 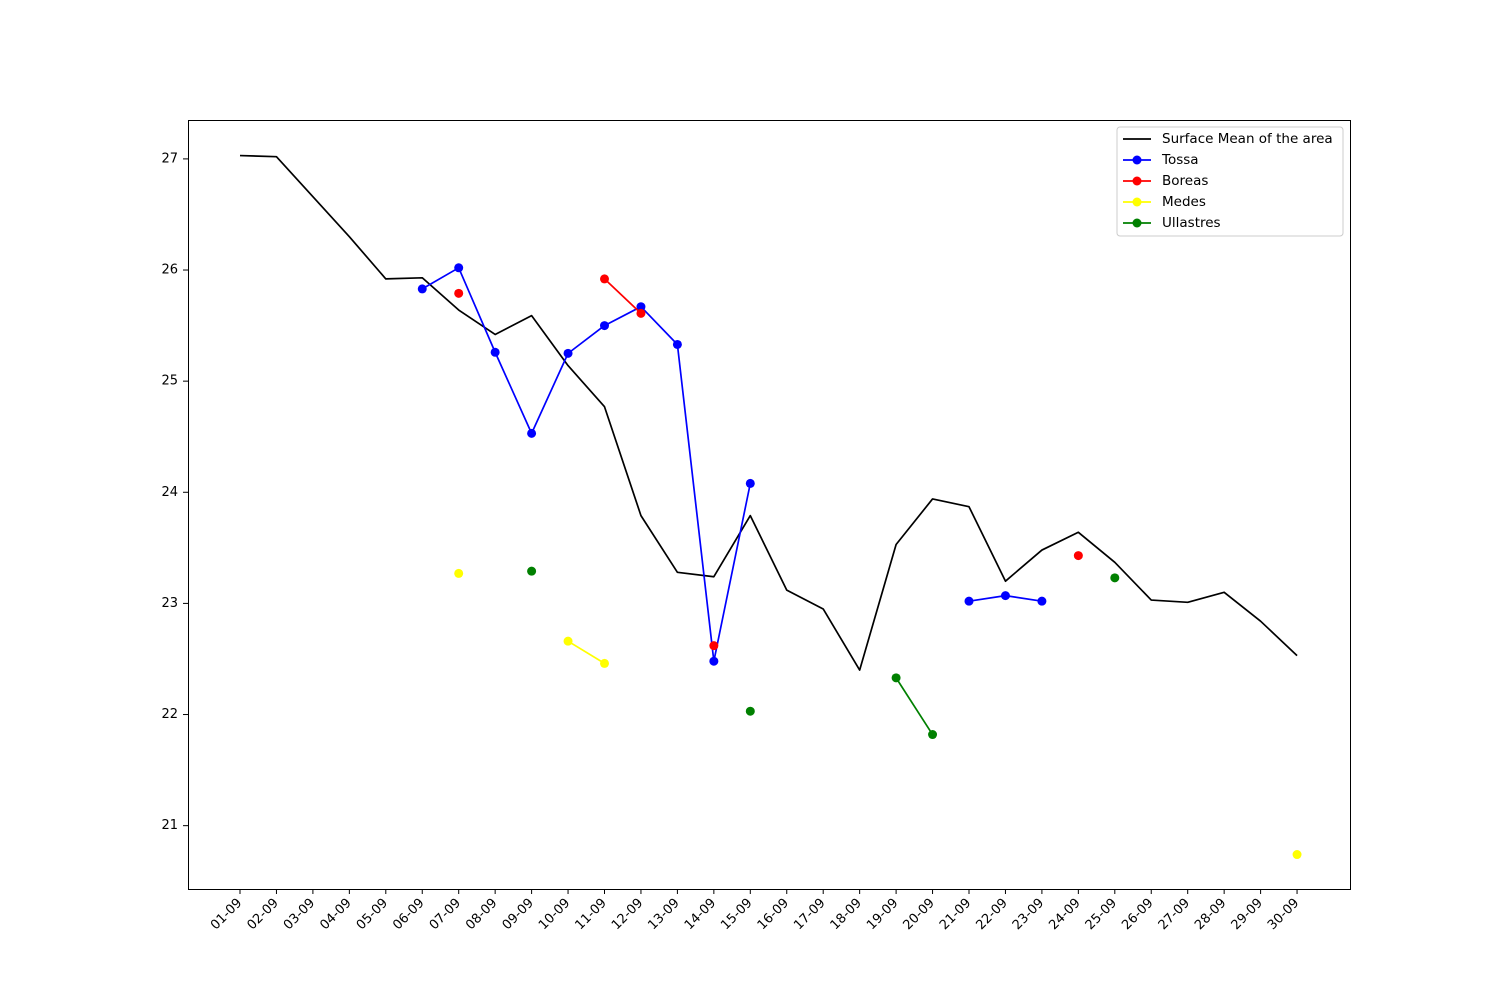 I want to click on x-tick-label: 16-09, so click(x=773, y=914).